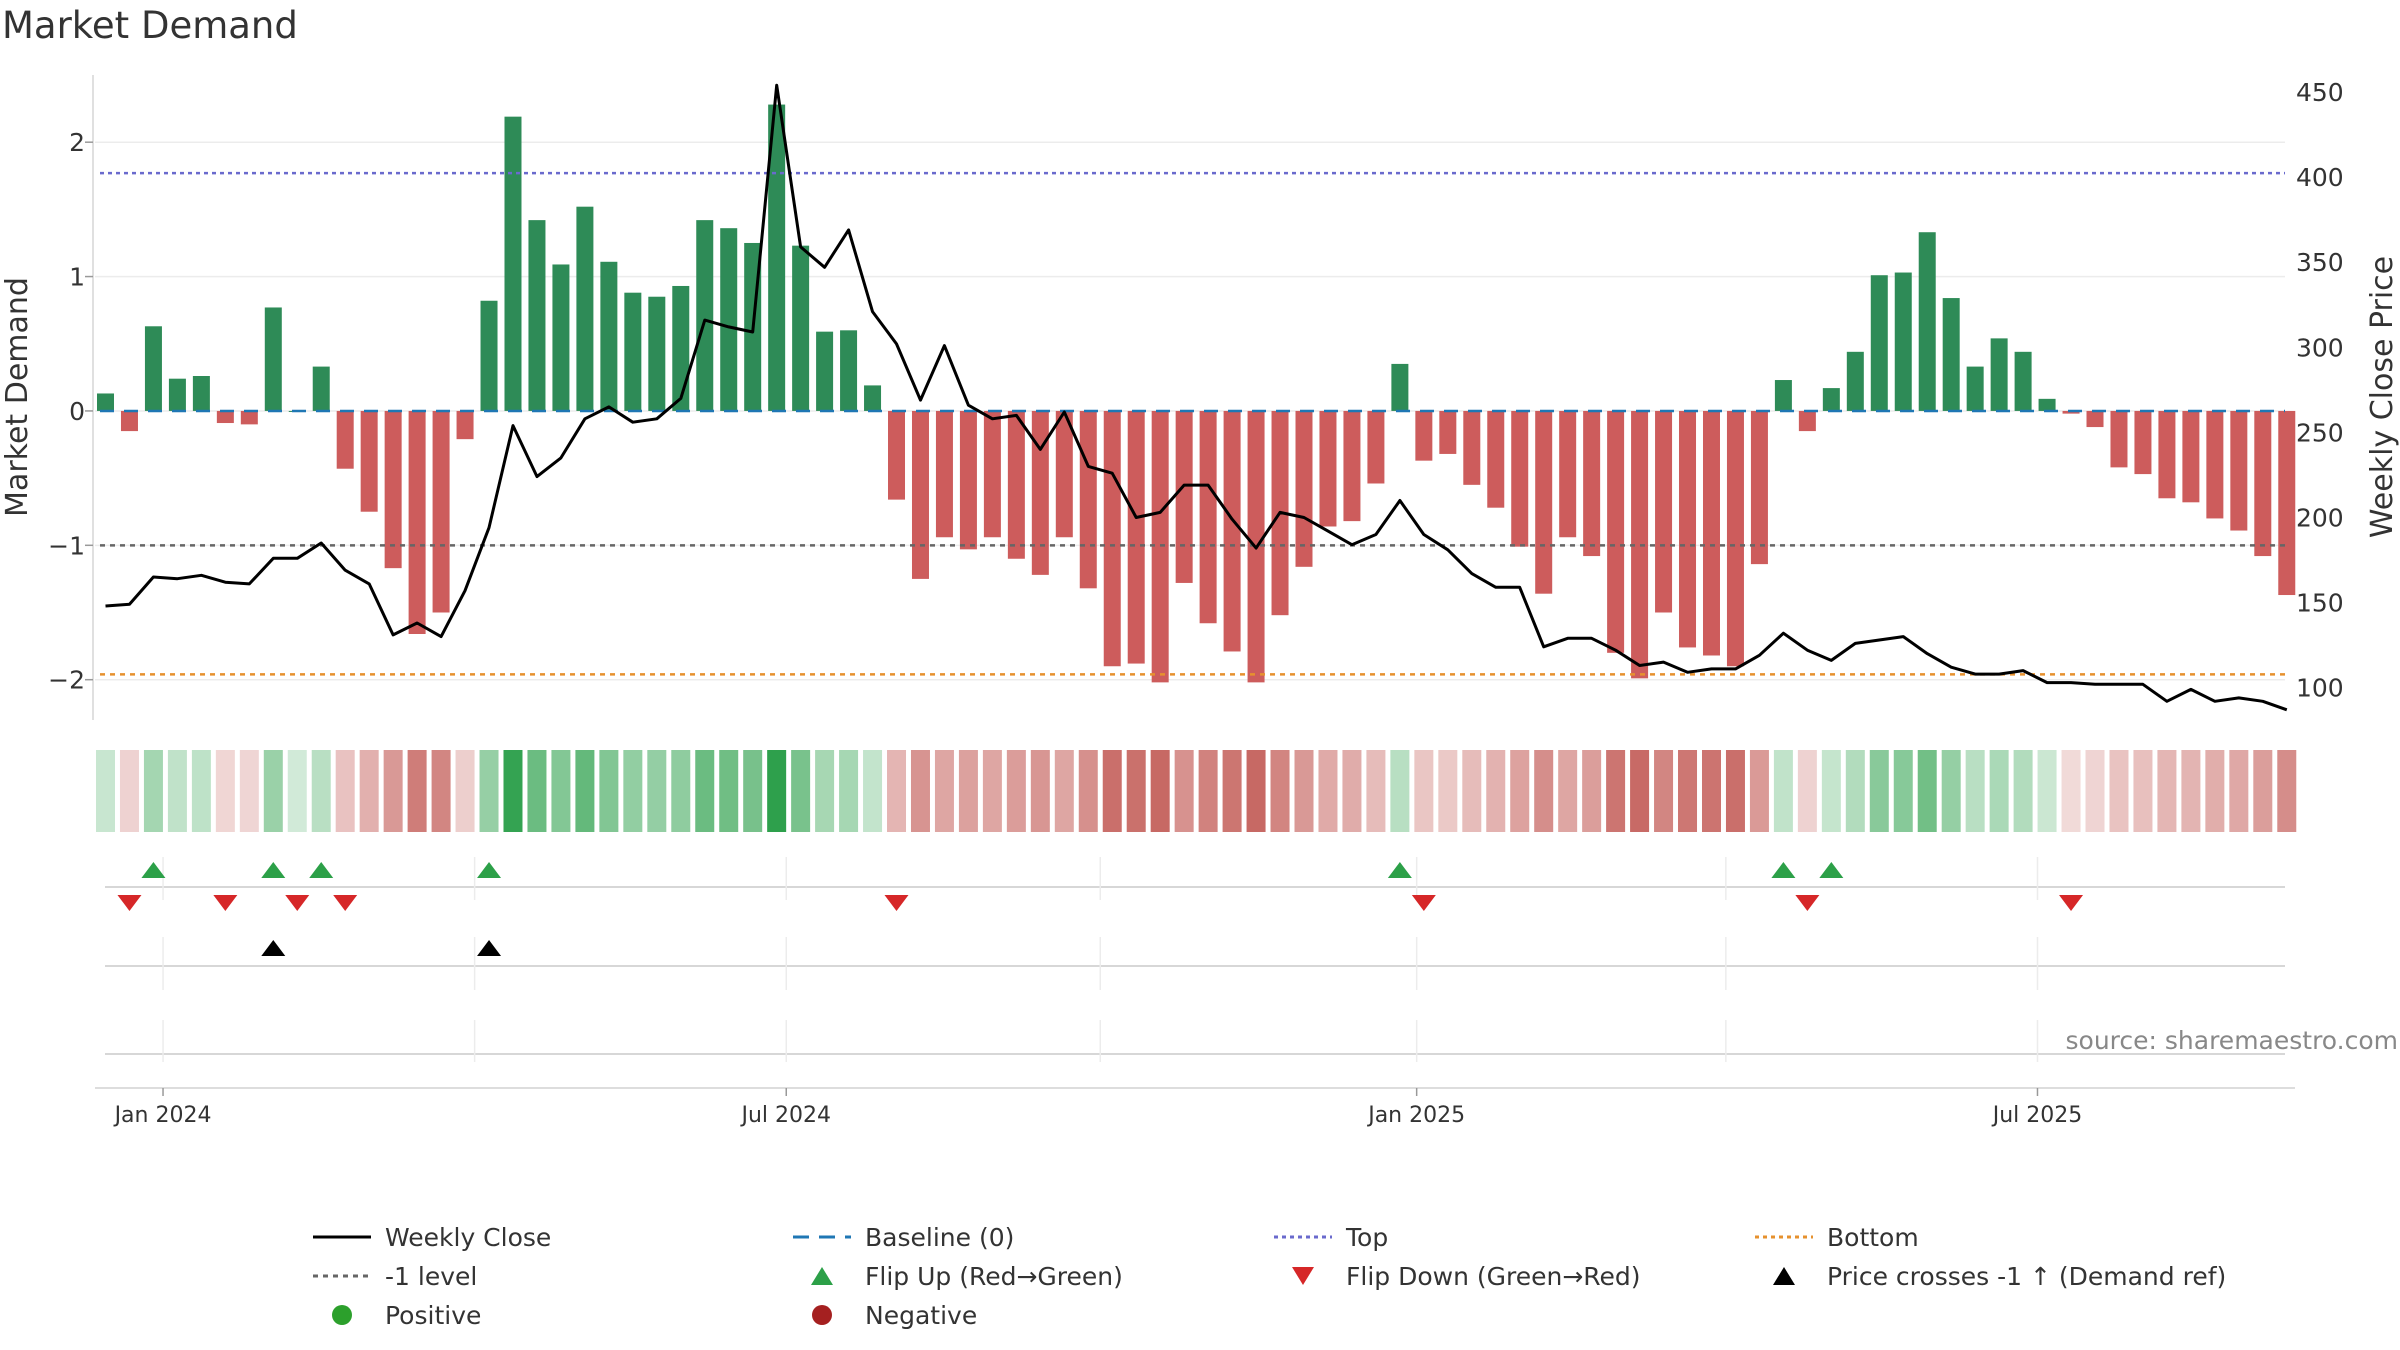  Describe the element at coordinates (2320, 177) in the screenshot. I see `y-tick-label-right: 400` at that location.